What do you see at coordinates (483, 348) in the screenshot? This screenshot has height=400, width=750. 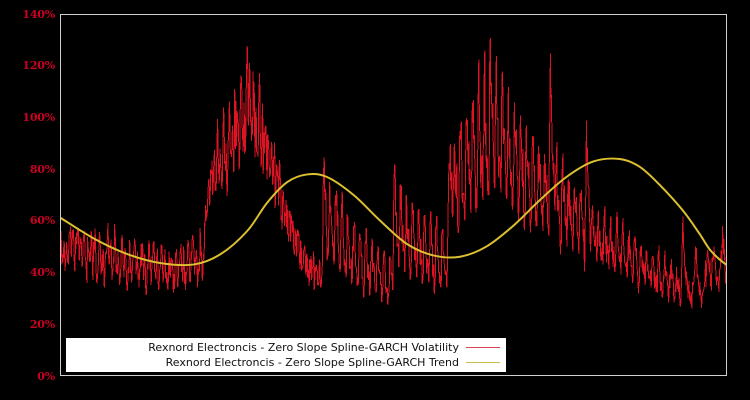 I see `legend-swatch-volatility` at bounding box center [483, 348].